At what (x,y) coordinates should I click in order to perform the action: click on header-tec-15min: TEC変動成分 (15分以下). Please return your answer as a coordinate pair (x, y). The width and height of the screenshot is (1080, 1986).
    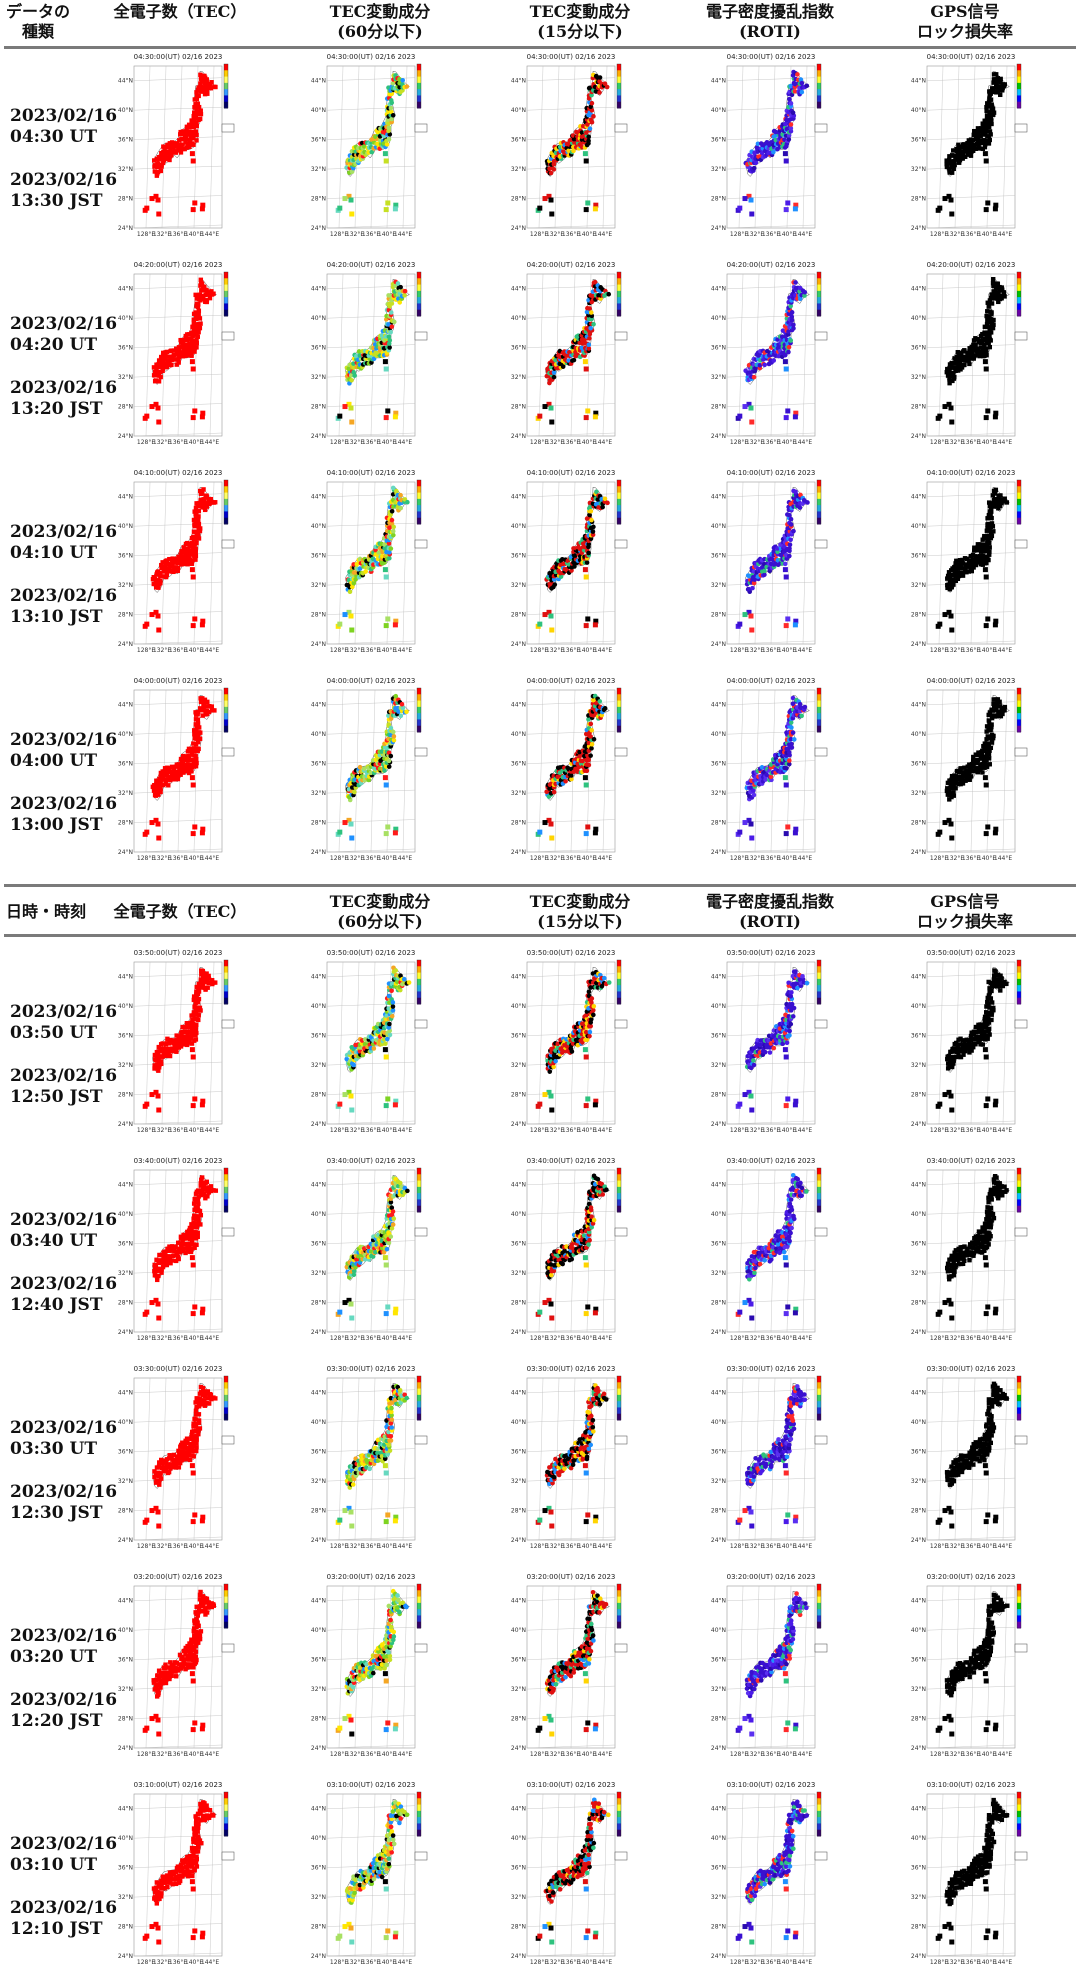
    Looking at the image, I should click on (580, 22).